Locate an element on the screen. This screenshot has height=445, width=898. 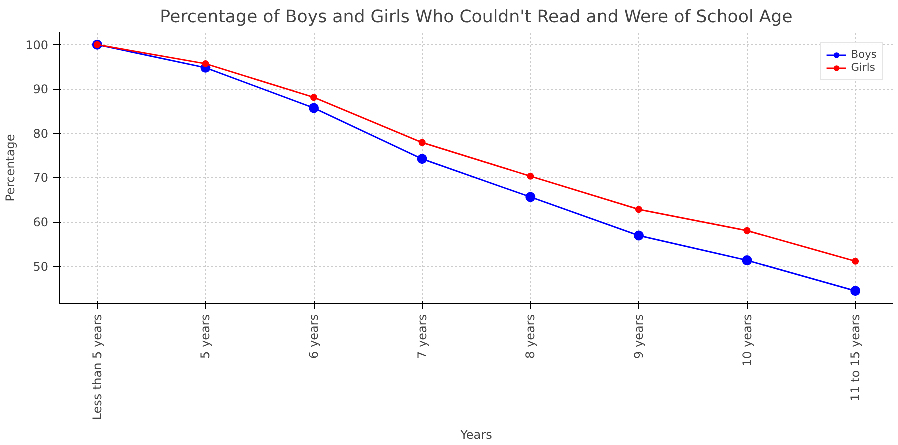
y-tick-label: 70 is located at coordinates (41, 178).